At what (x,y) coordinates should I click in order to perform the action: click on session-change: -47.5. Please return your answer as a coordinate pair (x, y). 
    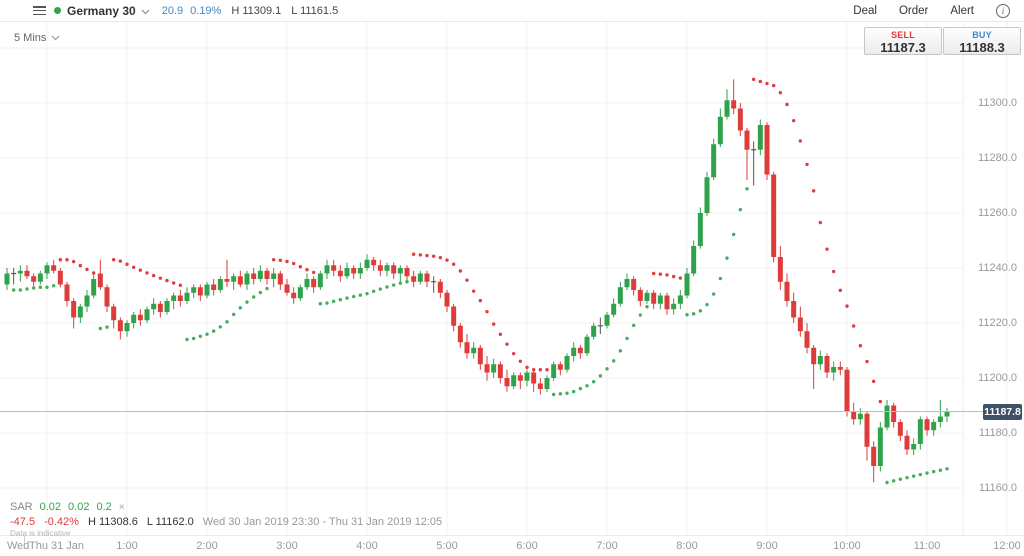
    Looking at the image, I should click on (23, 522).